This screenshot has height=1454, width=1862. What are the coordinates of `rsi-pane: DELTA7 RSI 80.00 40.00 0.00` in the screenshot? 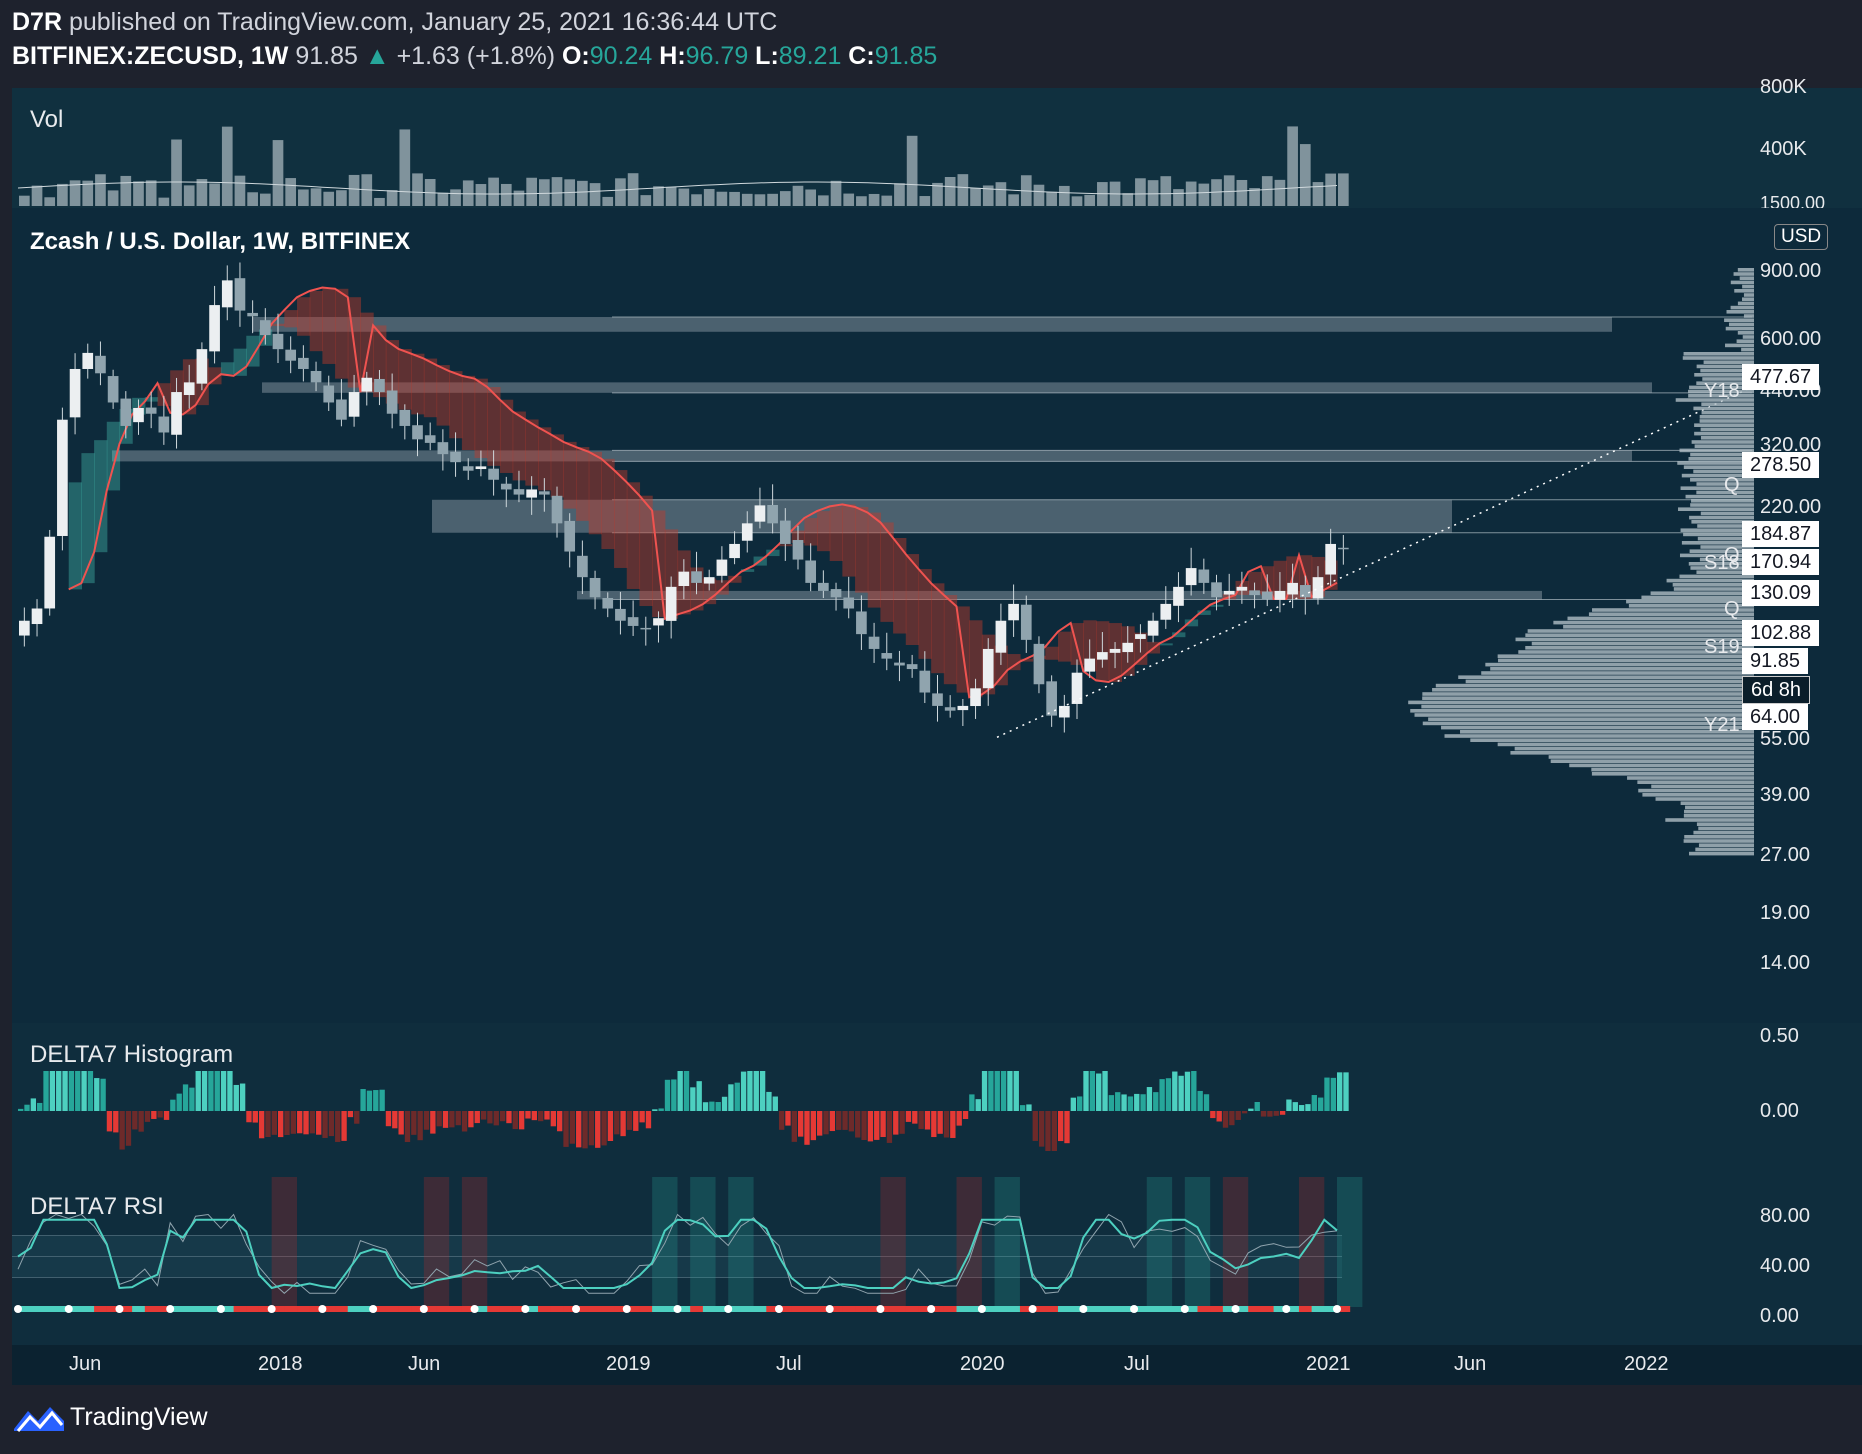 It's located at (937, 1261).